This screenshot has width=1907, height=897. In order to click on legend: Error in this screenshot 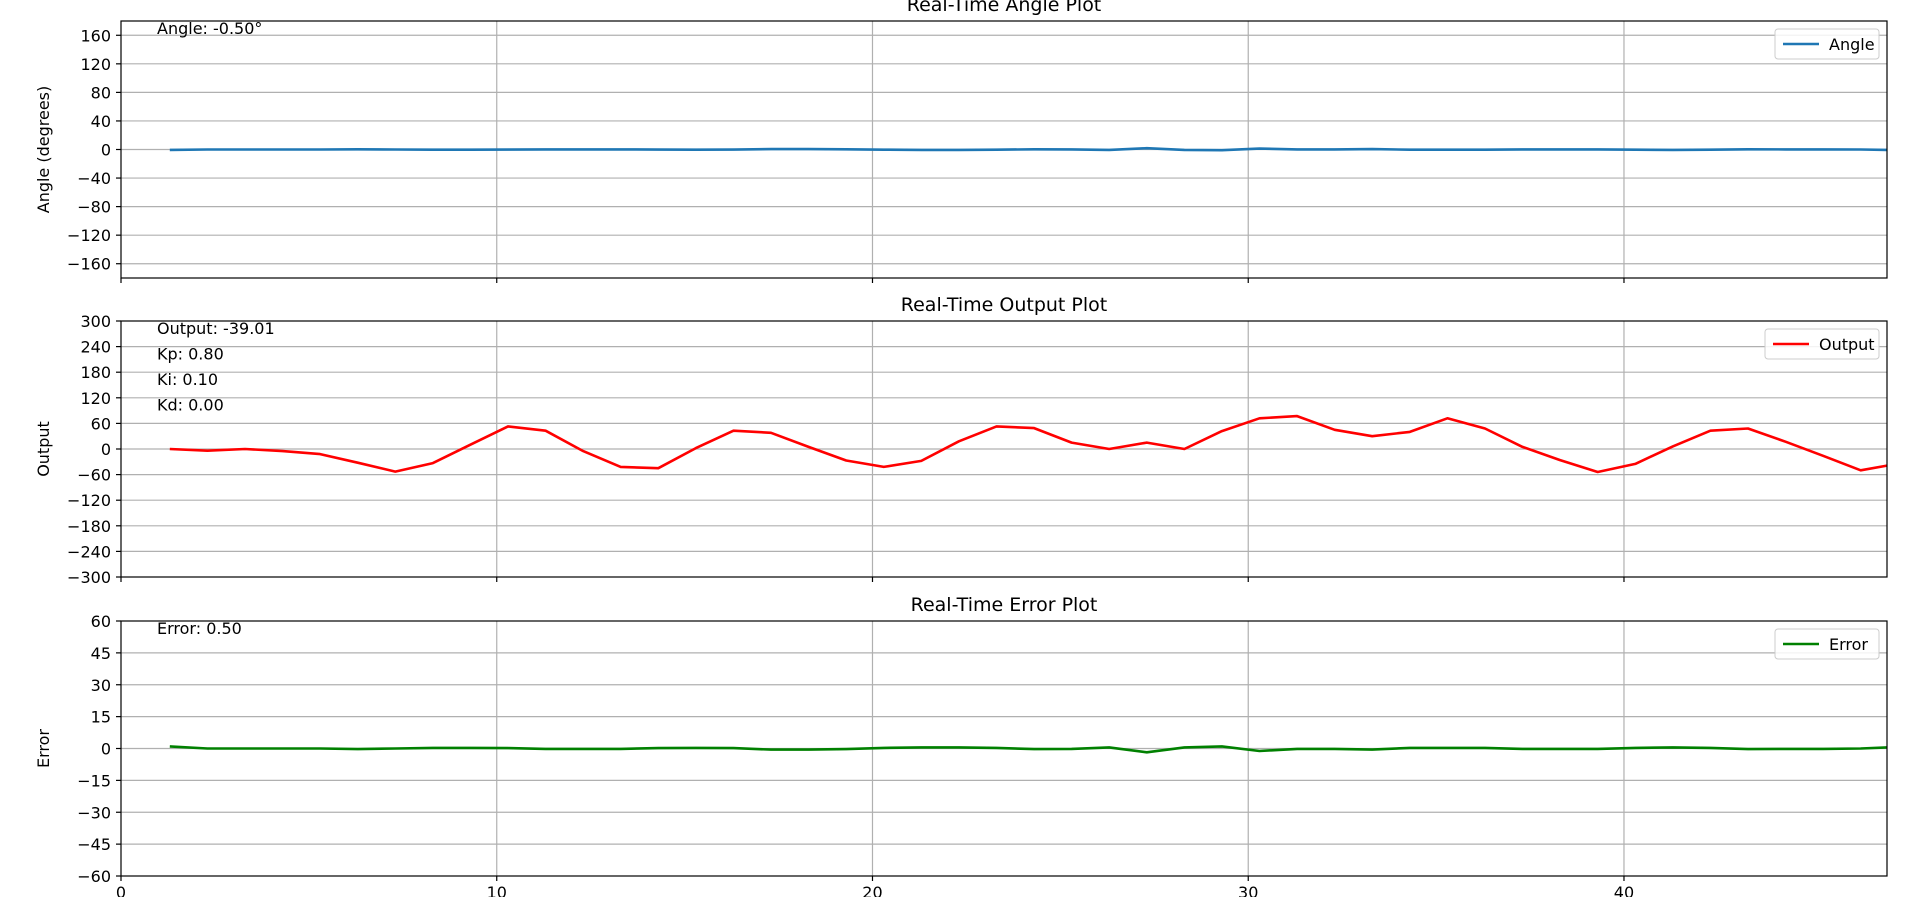, I will do `click(1827, 644)`.